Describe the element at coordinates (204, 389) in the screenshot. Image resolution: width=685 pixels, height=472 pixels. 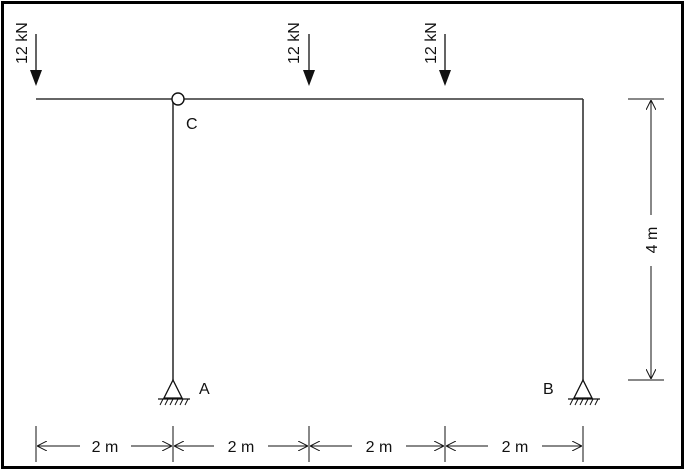
I see `label-a: A` at that location.